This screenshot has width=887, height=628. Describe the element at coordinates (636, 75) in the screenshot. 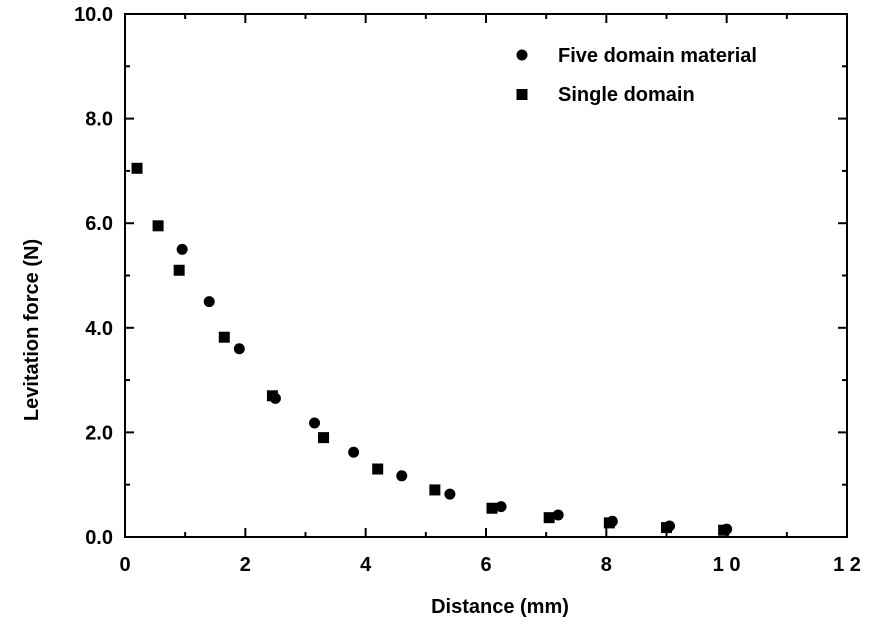

I see `legend: Five domain material Single domain` at that location.